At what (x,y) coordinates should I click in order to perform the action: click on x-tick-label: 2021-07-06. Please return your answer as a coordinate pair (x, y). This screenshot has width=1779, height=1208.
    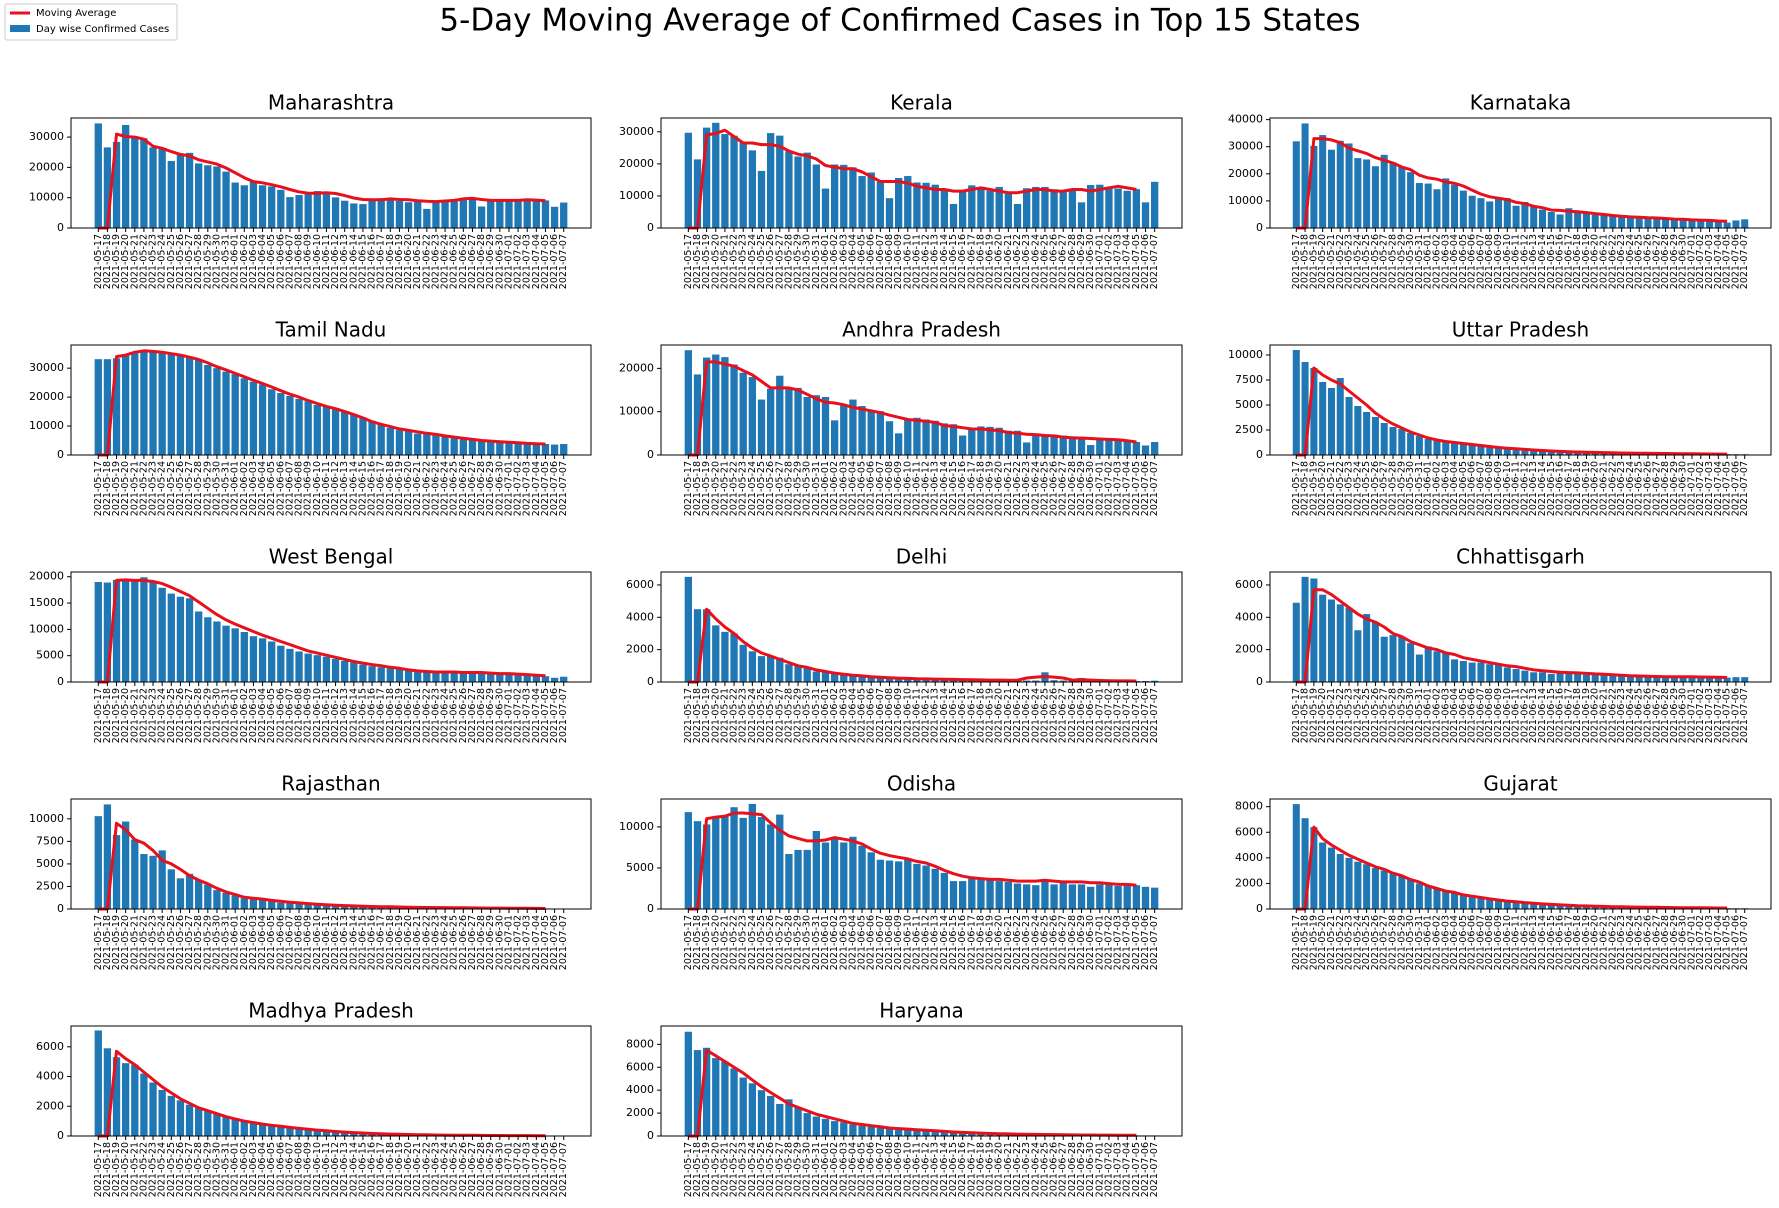
    Looking at the image, I should click on (1145, 488).